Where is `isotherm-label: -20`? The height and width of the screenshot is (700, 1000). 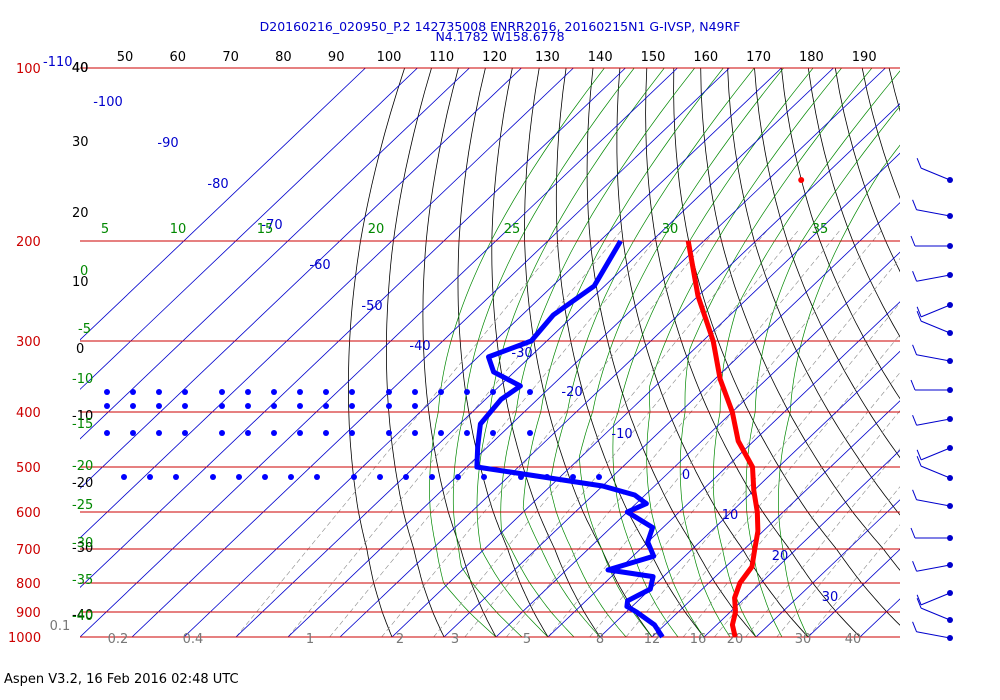
isotherm-label: -20 is located at coordinates (571, 392).